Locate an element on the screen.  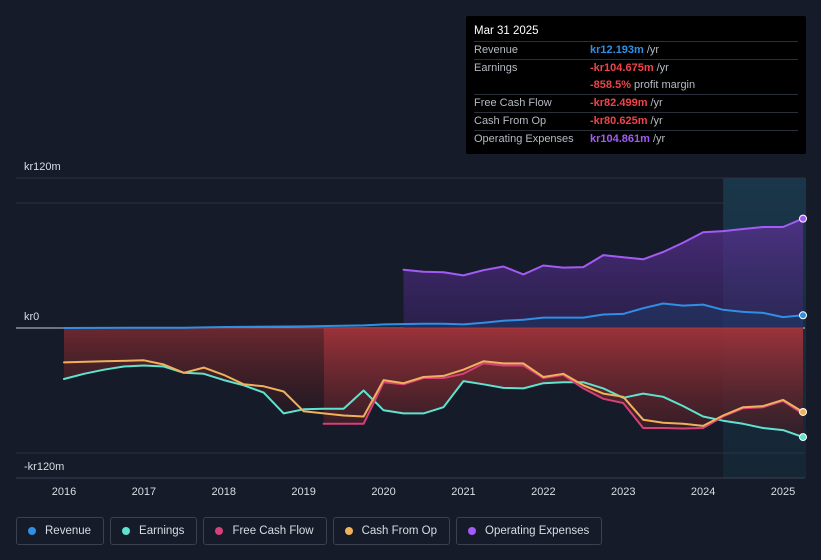
tooltip-row-revenue: Revenue kr12.193m /yr is located at coordinates (636, 50).